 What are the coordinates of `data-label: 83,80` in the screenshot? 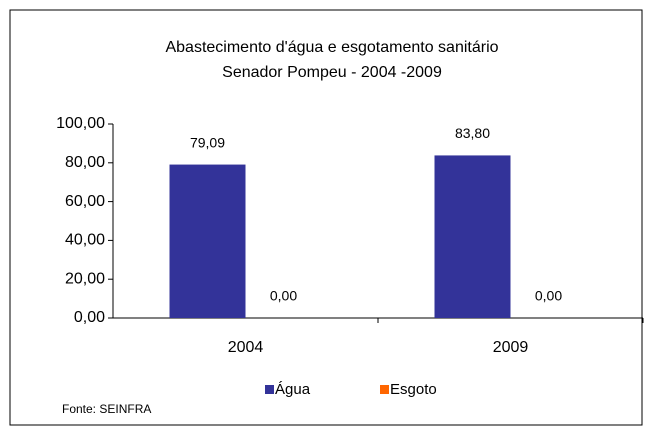 It's located at (472, 133).